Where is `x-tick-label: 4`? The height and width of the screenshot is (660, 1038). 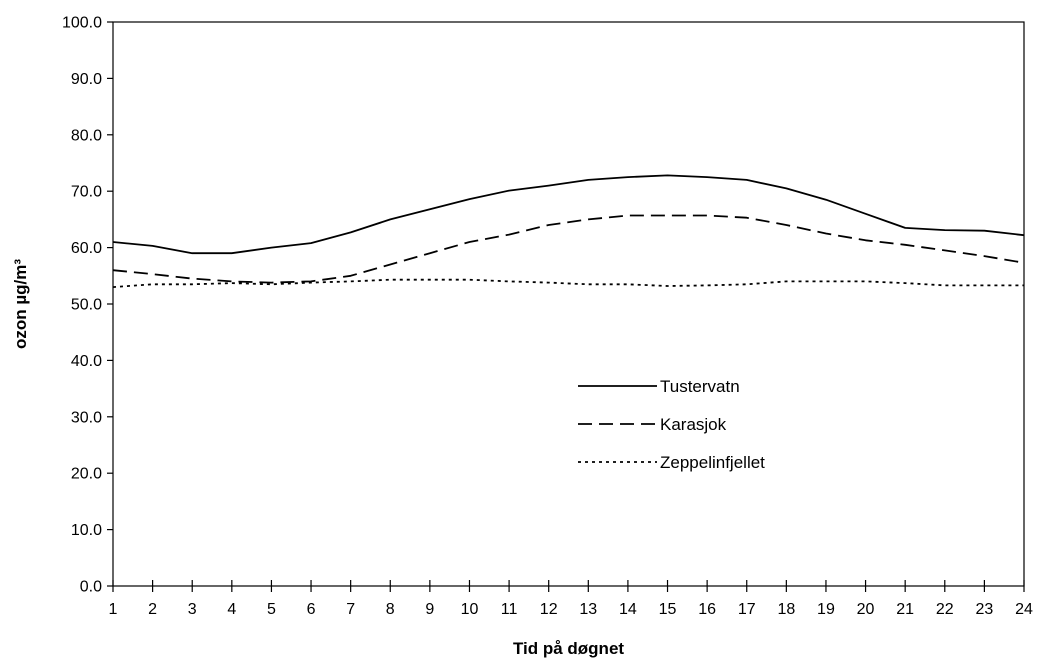 x-tick-label: 4 is located at coordinates (231, 609).